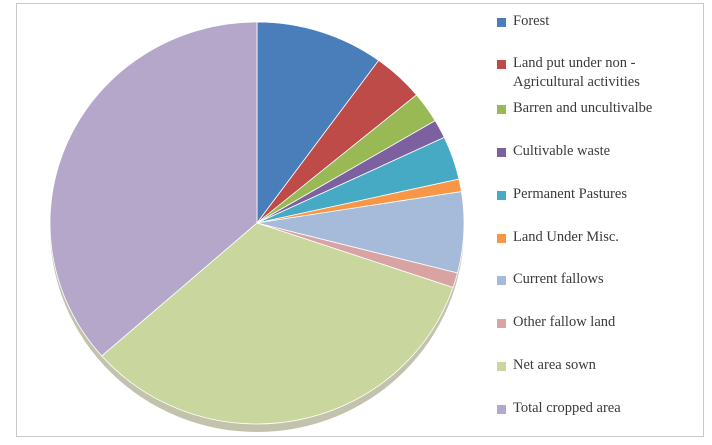 The width and height of the screenshot is (712, 445). I want to click on legend-label: Cultivable waste, so click(562, 151).